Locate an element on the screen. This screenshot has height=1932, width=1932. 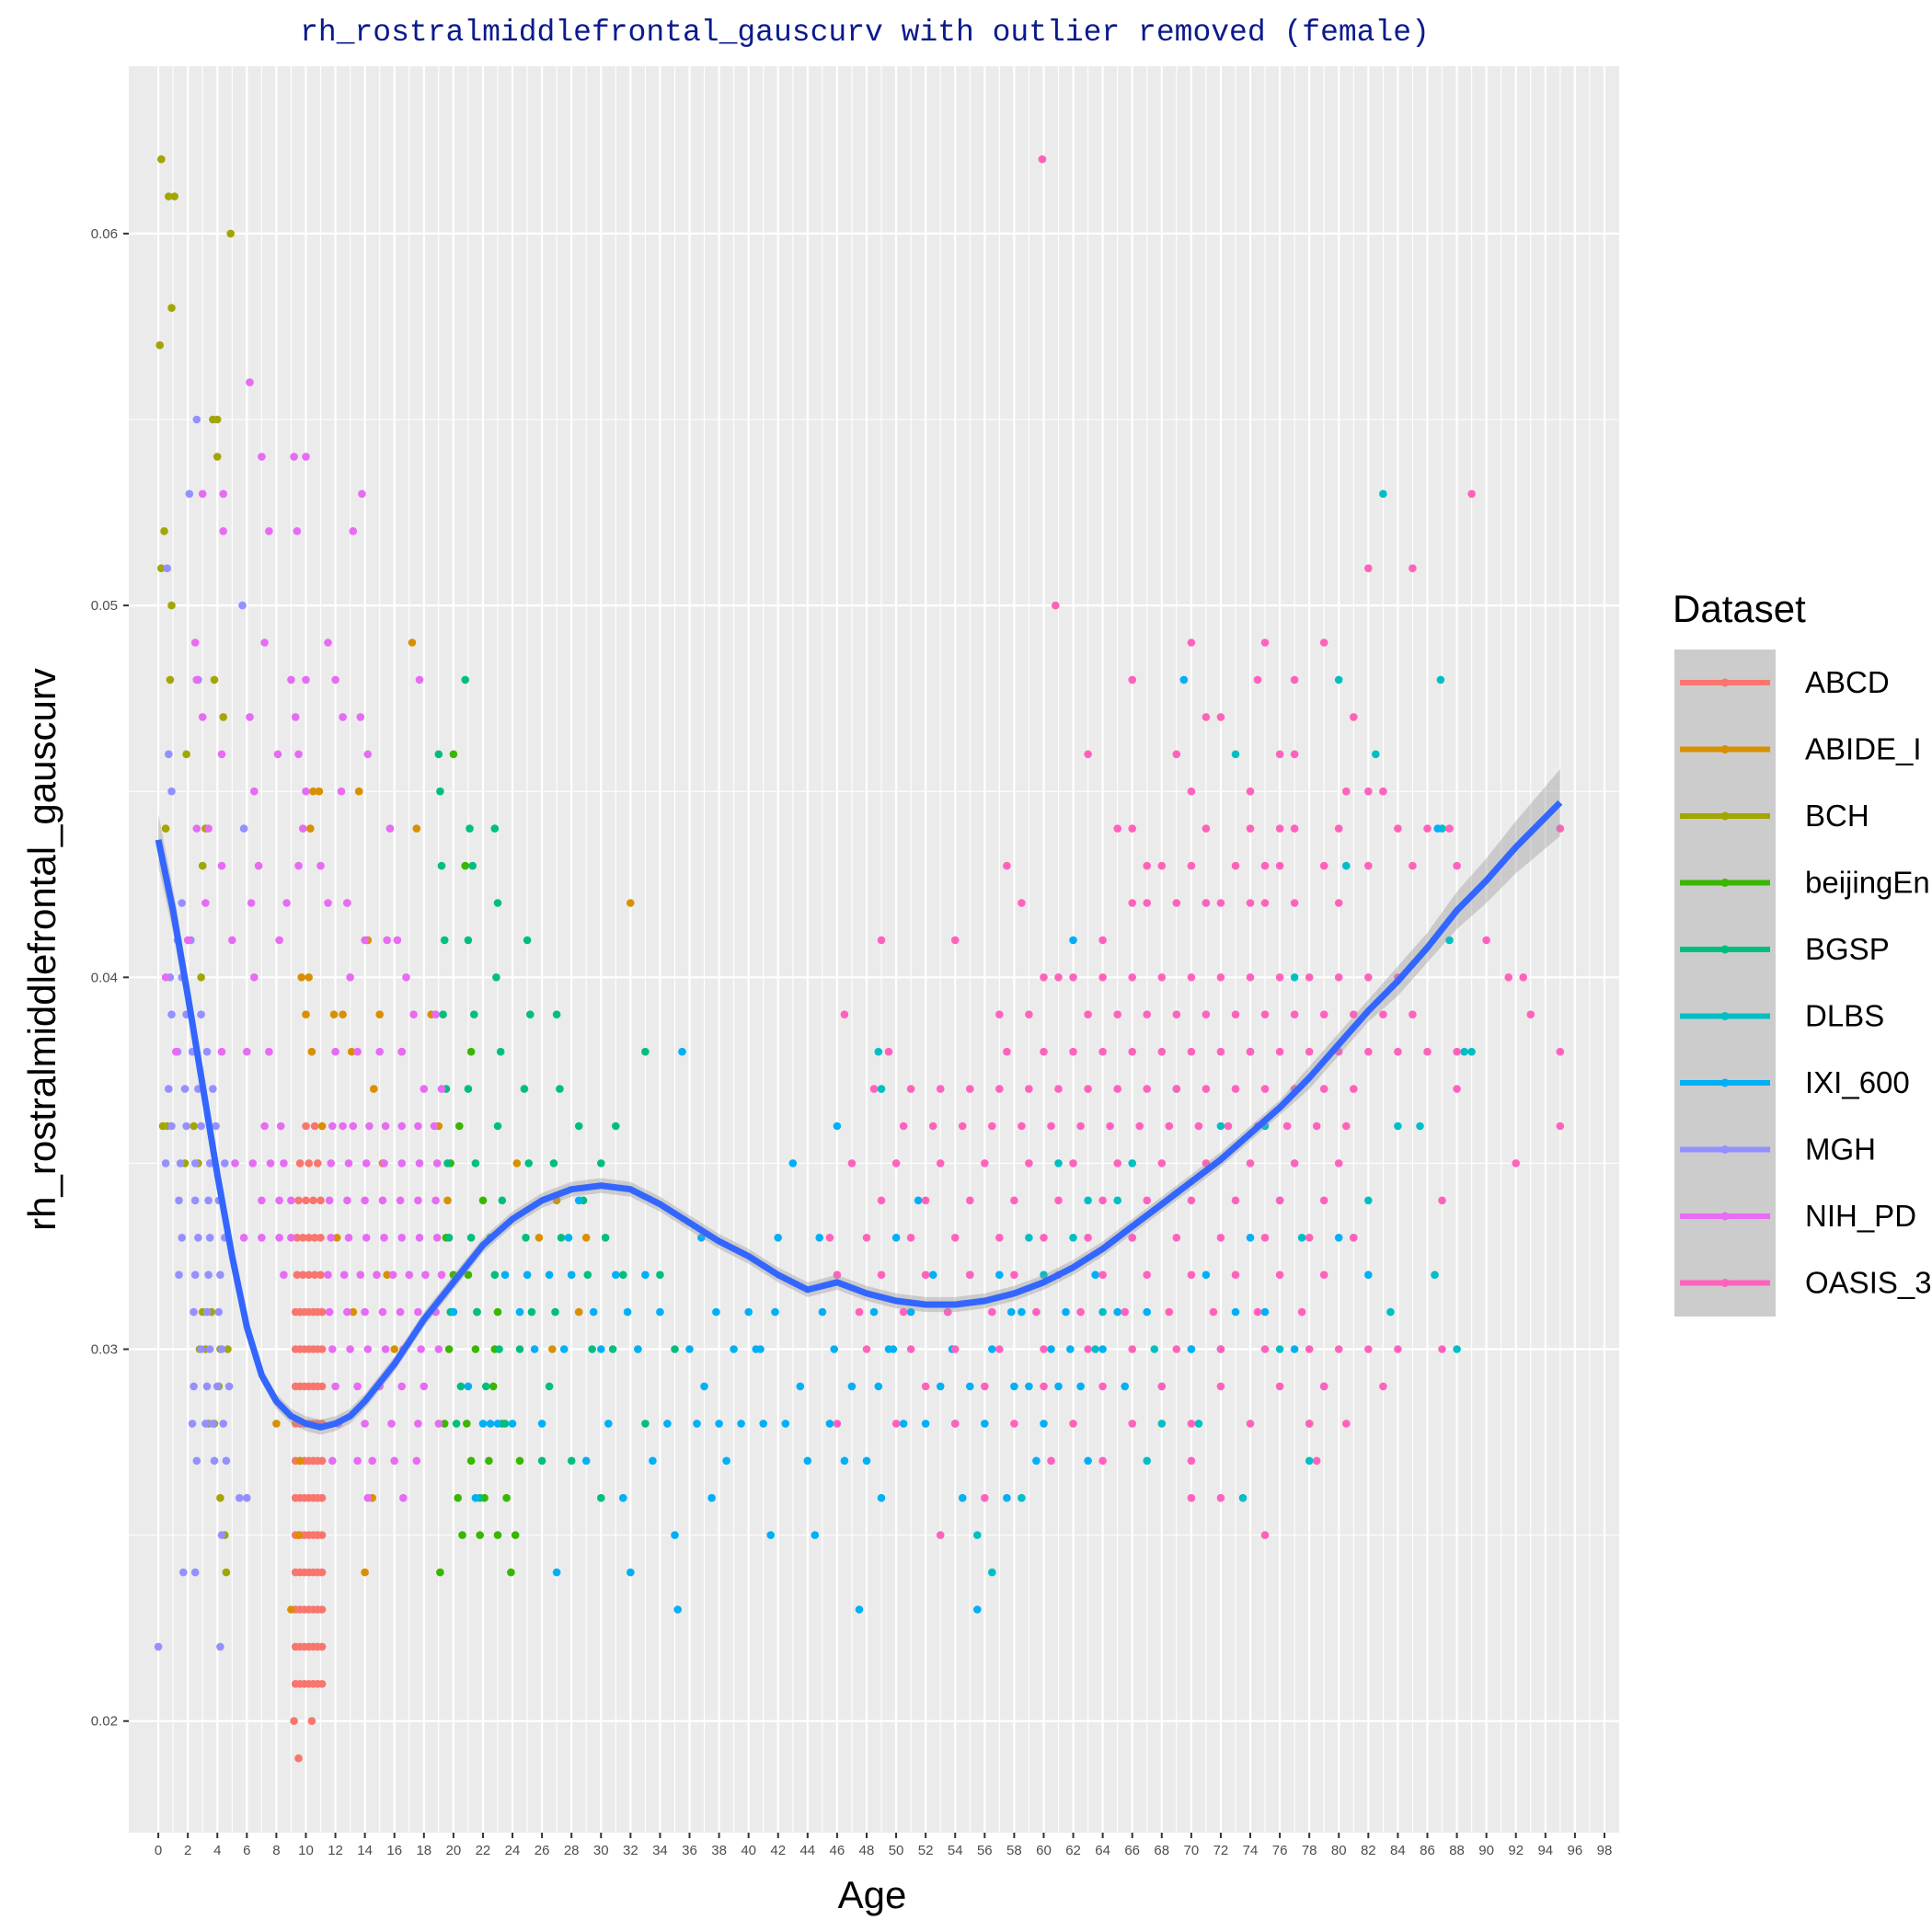
x-tick-label: 50 is located at coordinates (896, 1850).